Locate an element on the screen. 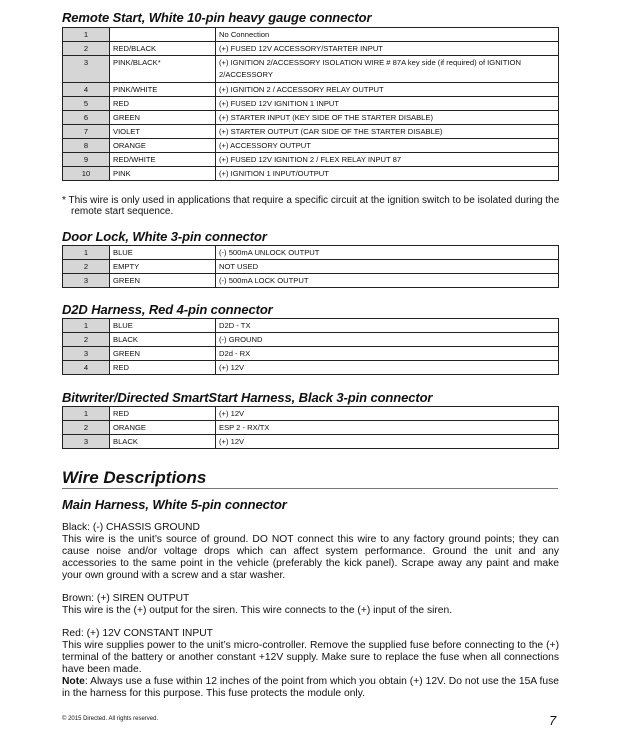 Image resolution: width=621 pixels, height=749 pixels. table-row: 3 BLACK (+) 12V is located at coordinates (310, 441).